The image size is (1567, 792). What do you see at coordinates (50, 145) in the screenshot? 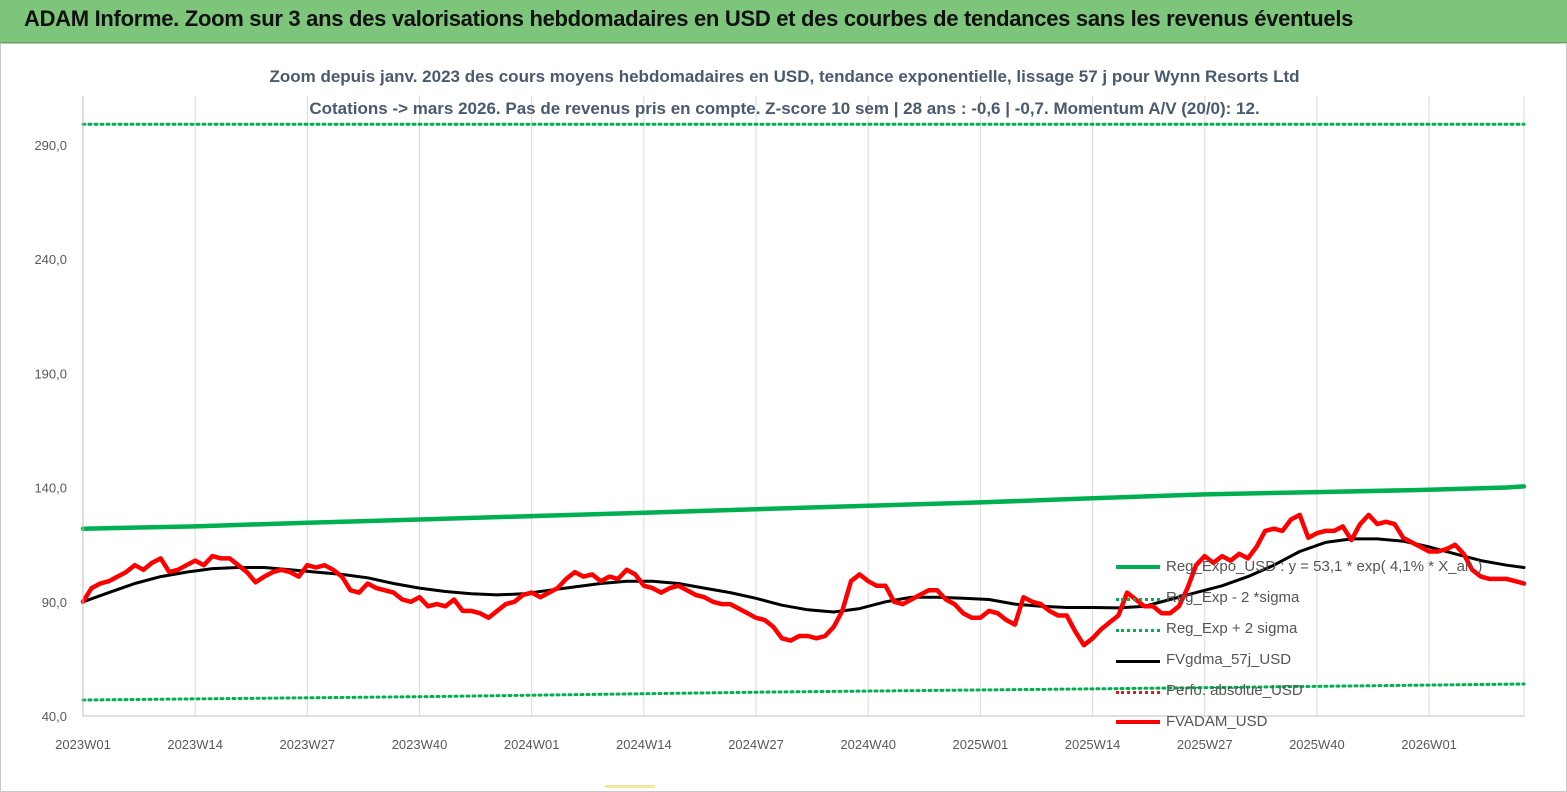
I see `y-tick-label: 290,0` at bounding box center [50, 145].